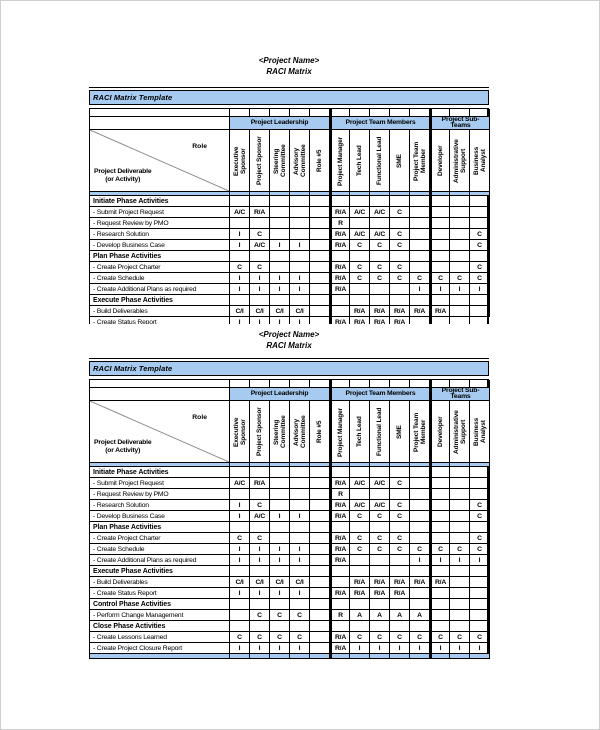 This screenshot has width=600, height=730. What do you see at coordinates (340, 160) in the screenshot?
I see `role-column-label: Project Manager` at bounding box center [340, 160].